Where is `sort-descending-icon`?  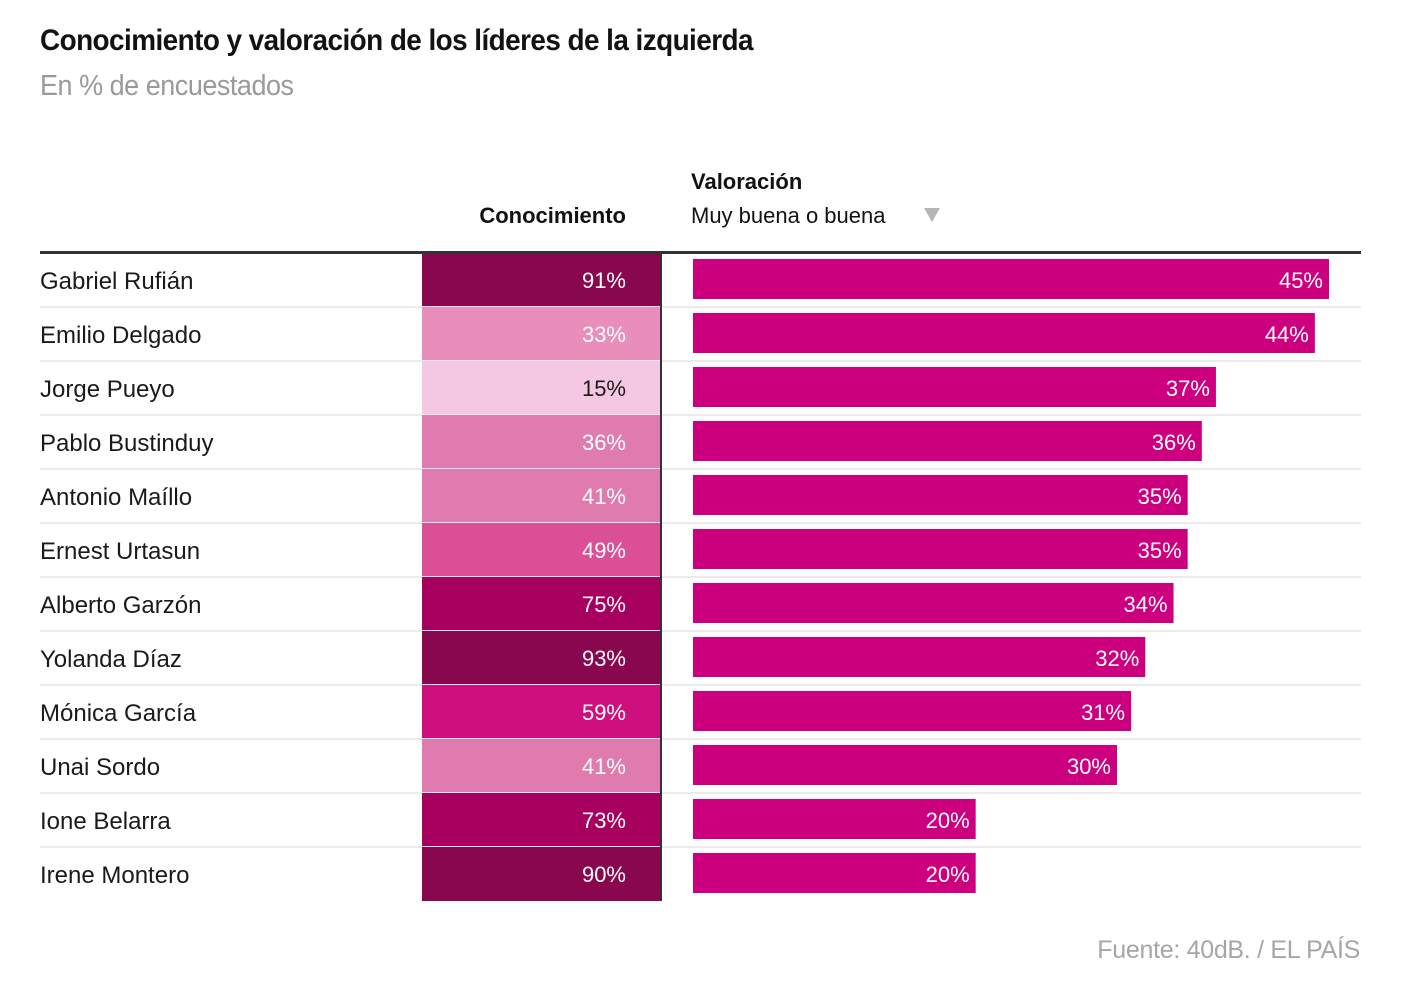 sort-descending-icon is located at coordinates (932, 215).